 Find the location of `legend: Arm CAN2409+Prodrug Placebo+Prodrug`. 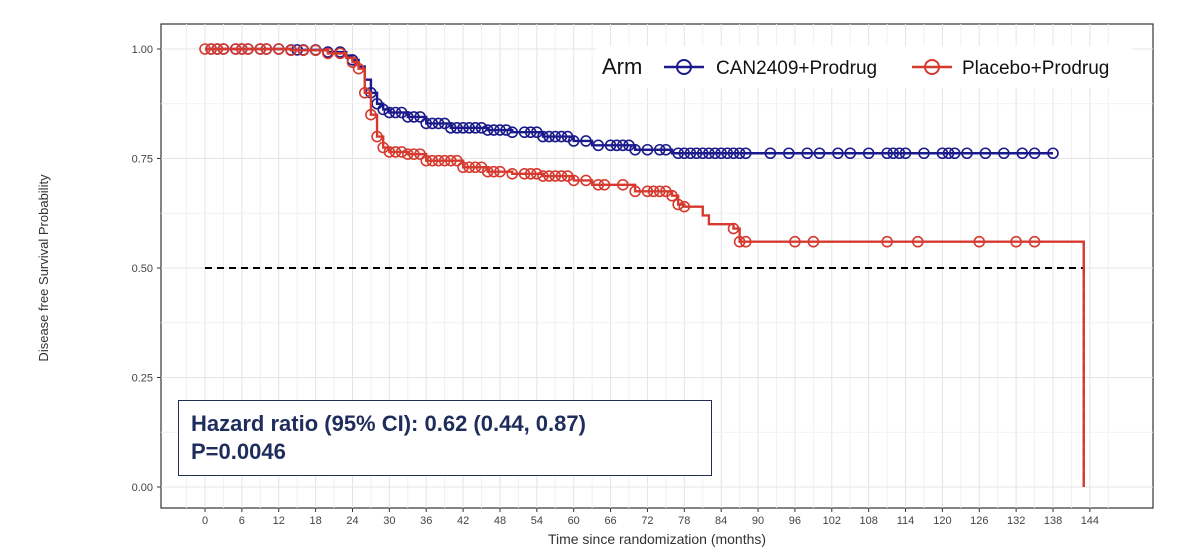

legend: Arm CAN2409+Prodrug Placebo+Prodrug is located at coordinates (864, 67).